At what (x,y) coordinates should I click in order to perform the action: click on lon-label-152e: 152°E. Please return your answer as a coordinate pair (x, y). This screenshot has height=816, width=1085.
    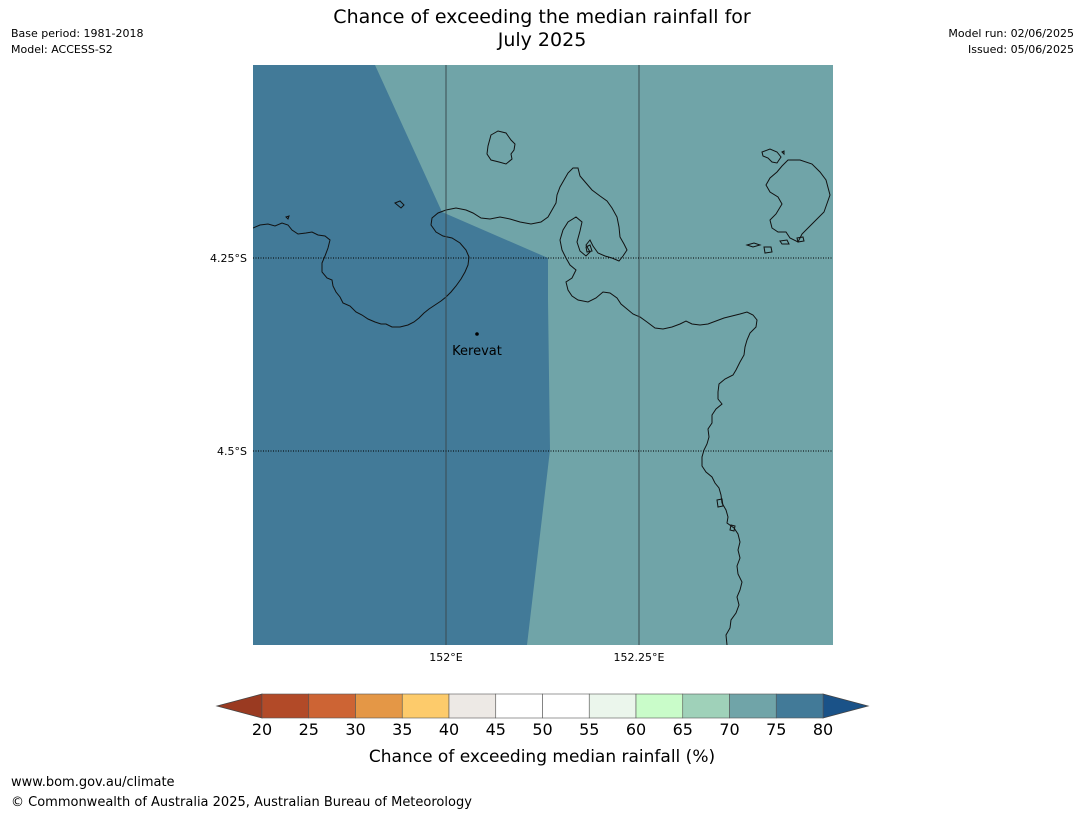
    Looking at the image, I should click on (445, 657).